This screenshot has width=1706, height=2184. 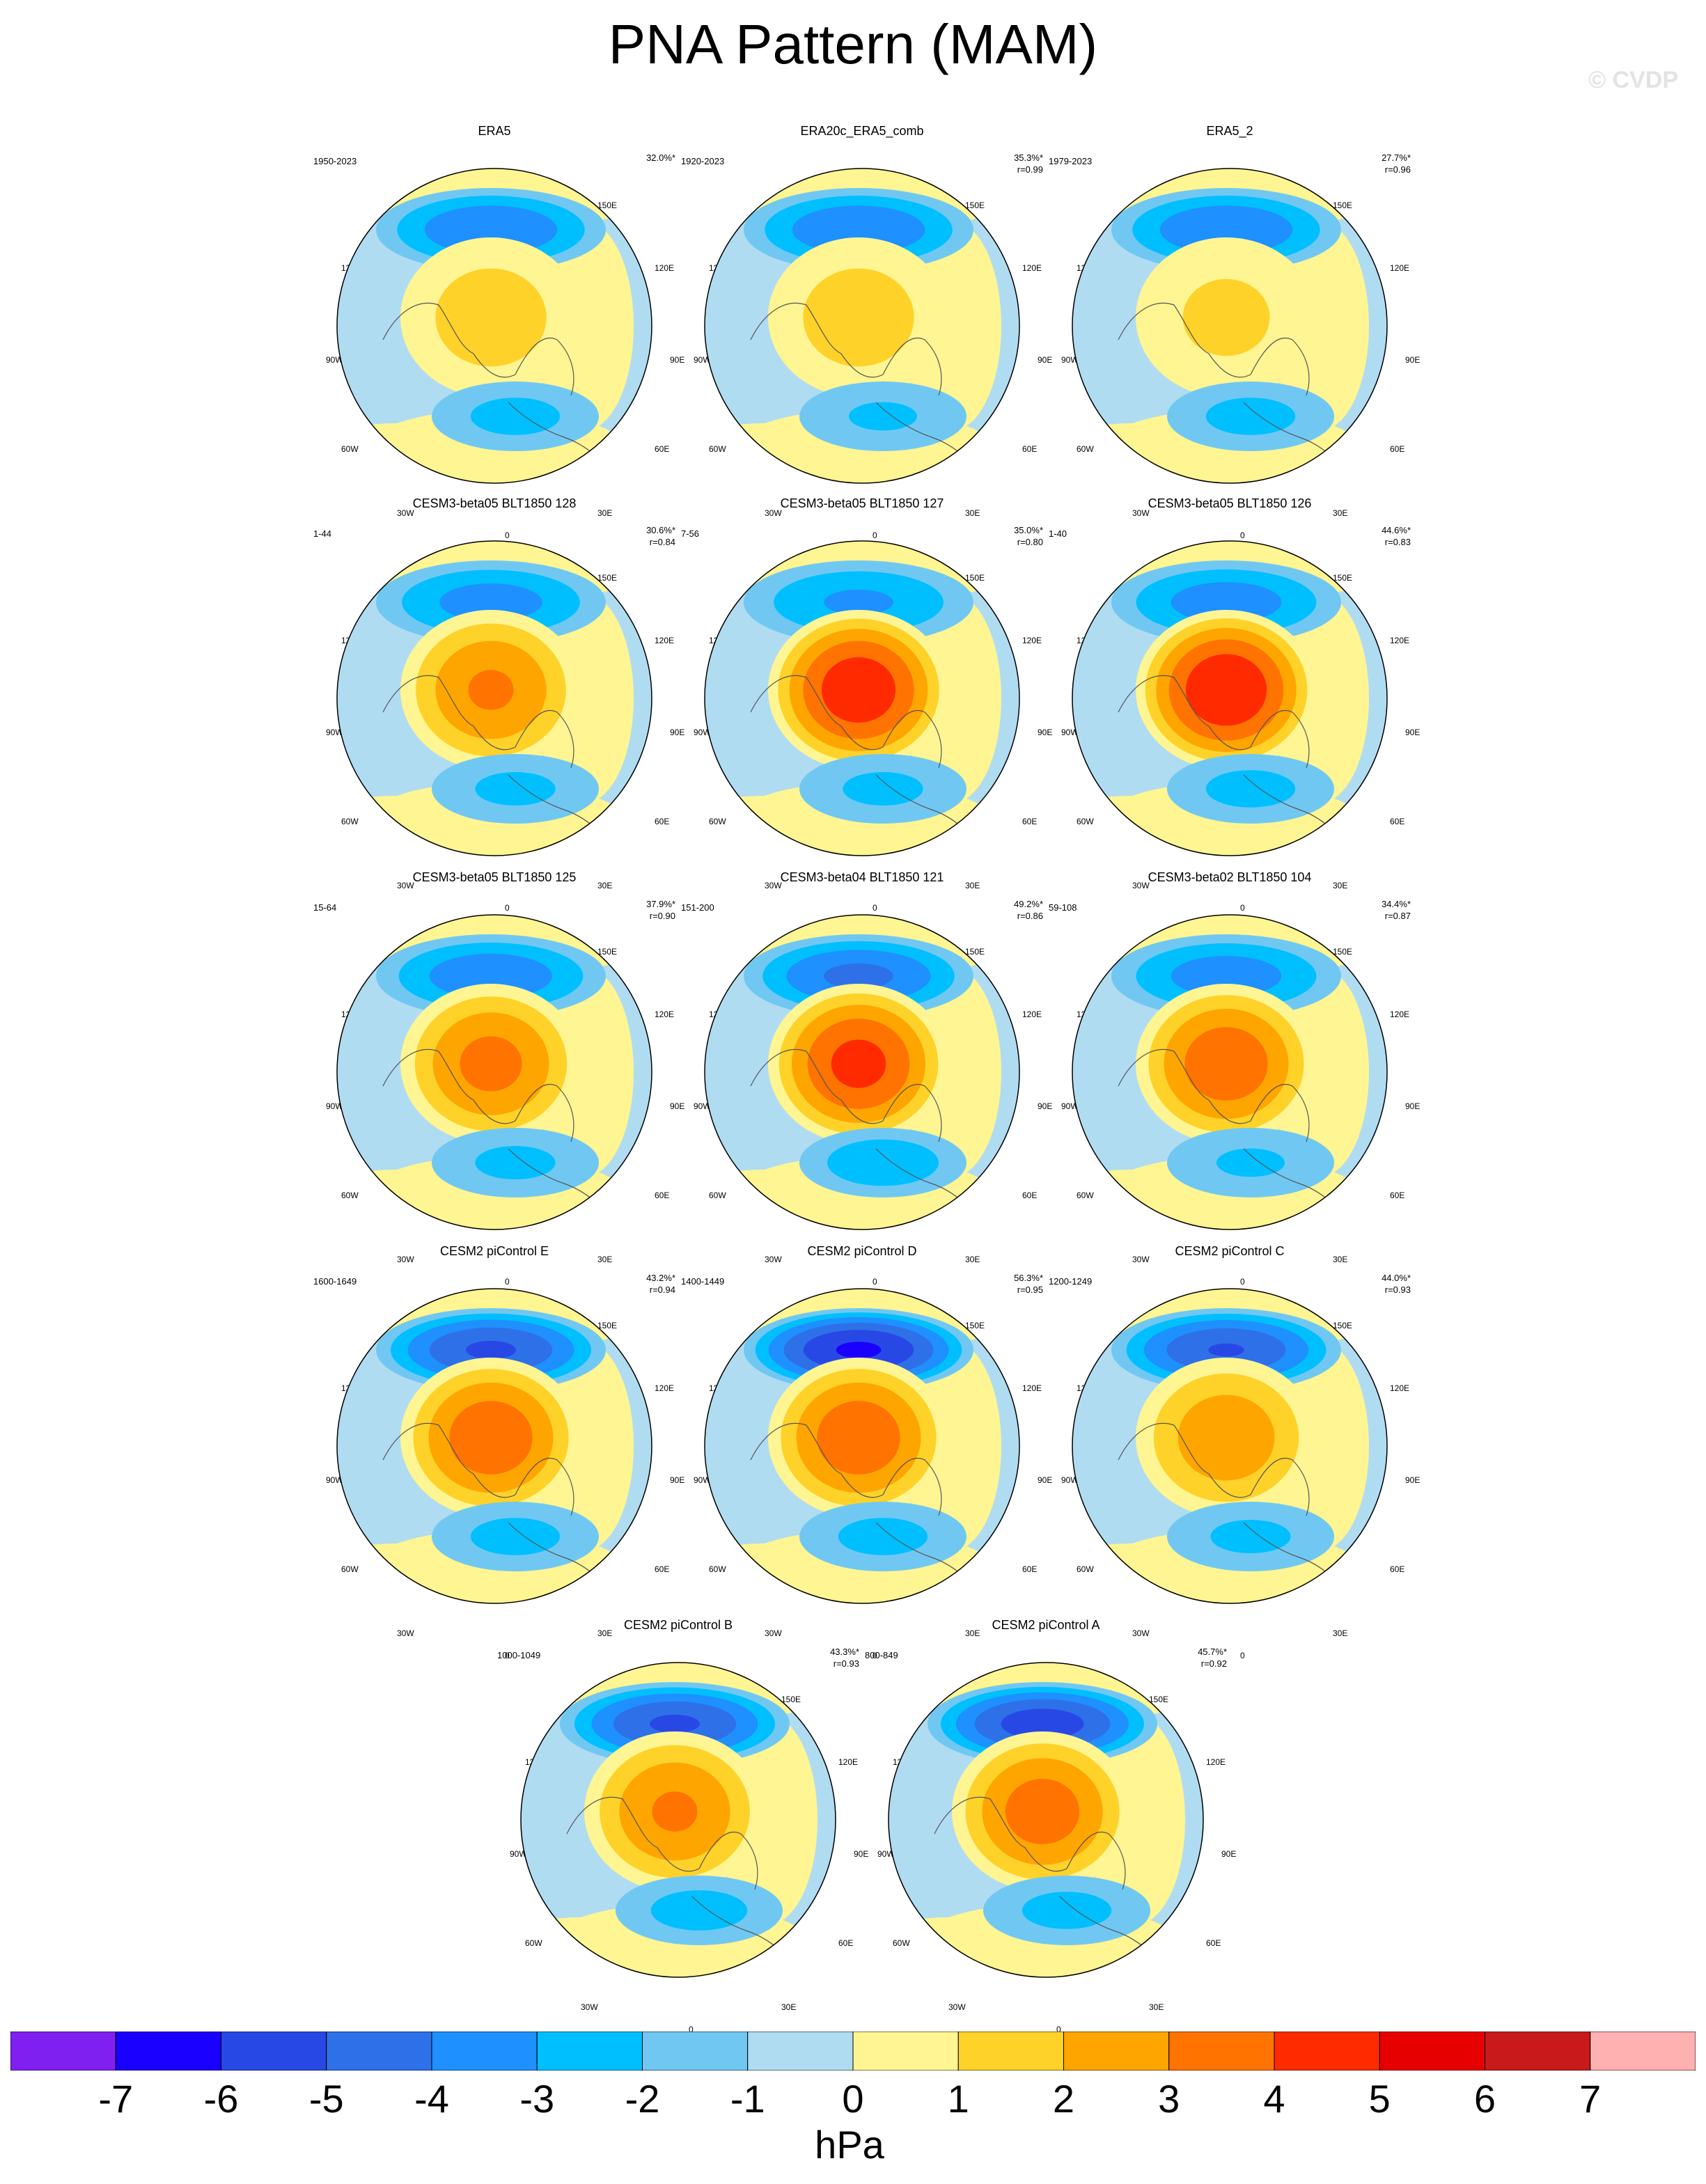 What do you see at coordinates (853, 44) in the screenshot?
I see `page-title: PNA Pattern (MAM)` at bounding box center [853, 44].